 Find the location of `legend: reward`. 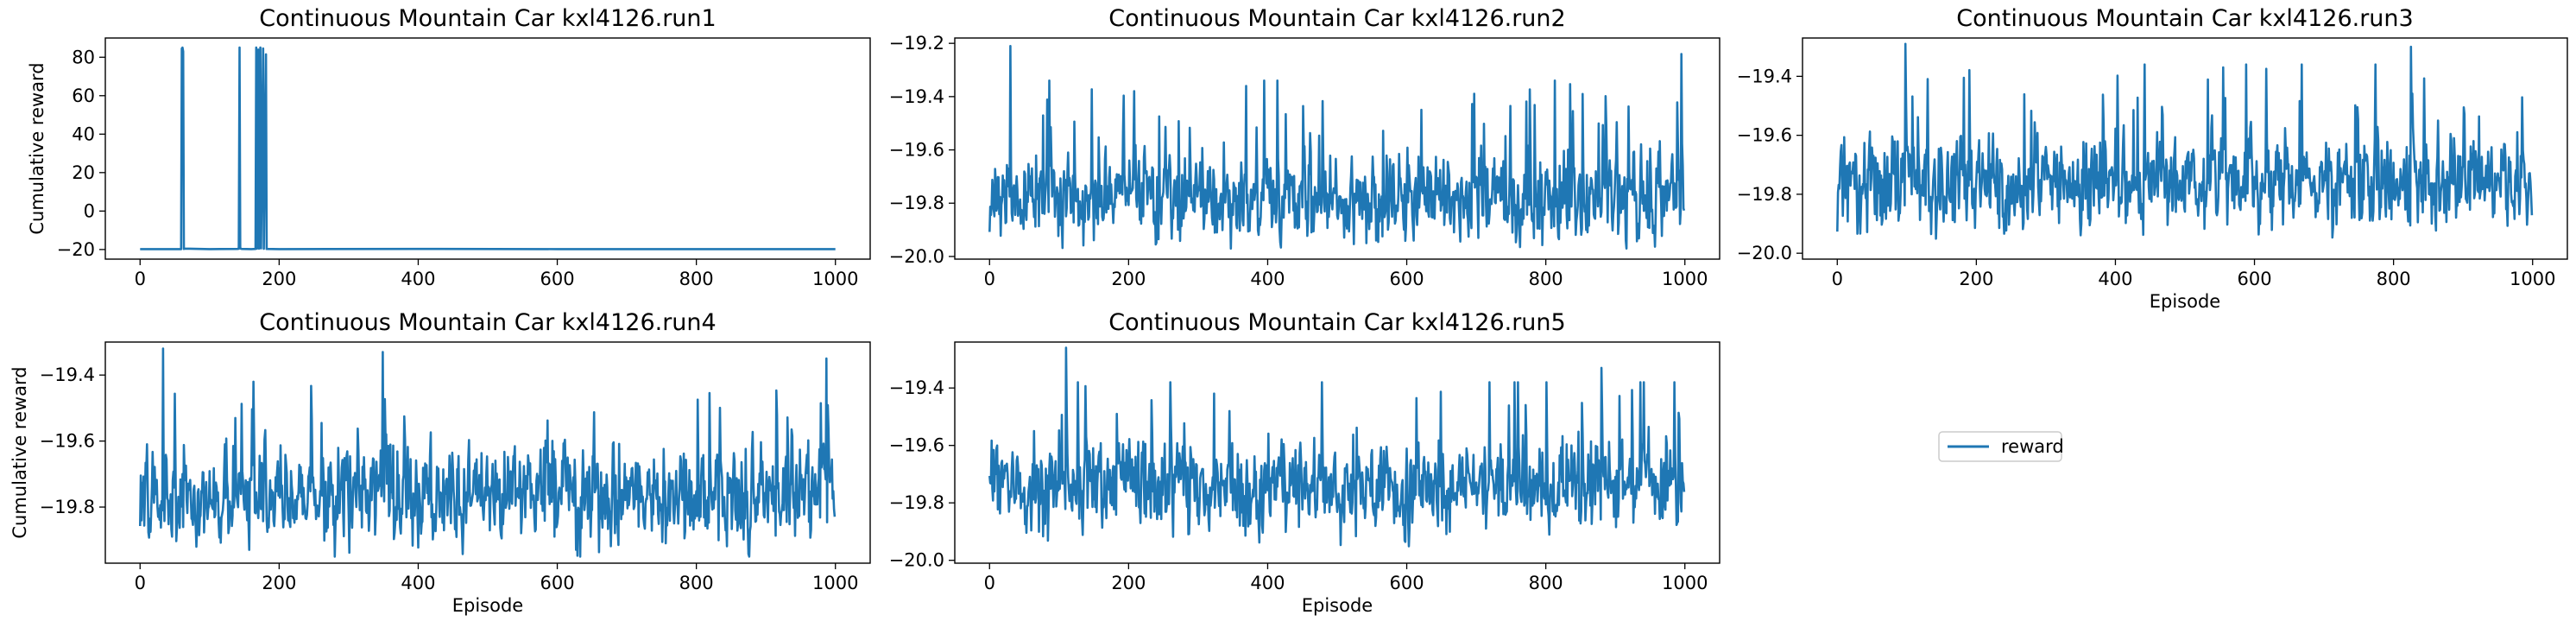

legend: reward is located at coordinates (2001, 446).